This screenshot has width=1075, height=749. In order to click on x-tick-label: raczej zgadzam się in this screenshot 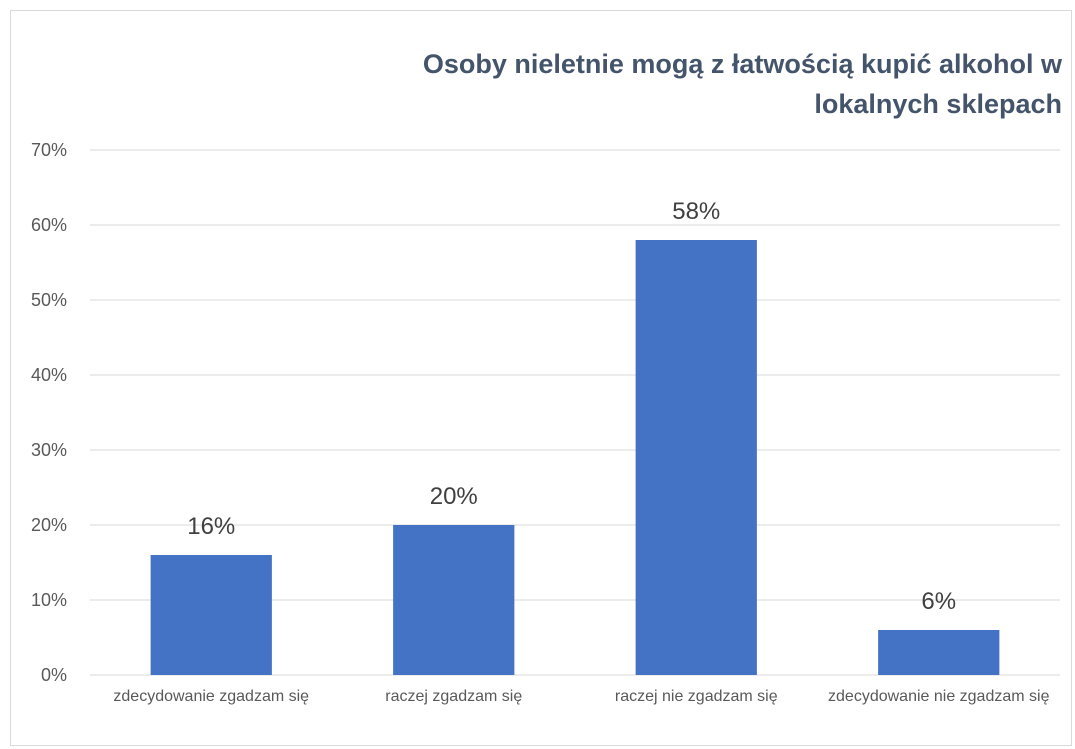, I will do `click(454, 696)`.